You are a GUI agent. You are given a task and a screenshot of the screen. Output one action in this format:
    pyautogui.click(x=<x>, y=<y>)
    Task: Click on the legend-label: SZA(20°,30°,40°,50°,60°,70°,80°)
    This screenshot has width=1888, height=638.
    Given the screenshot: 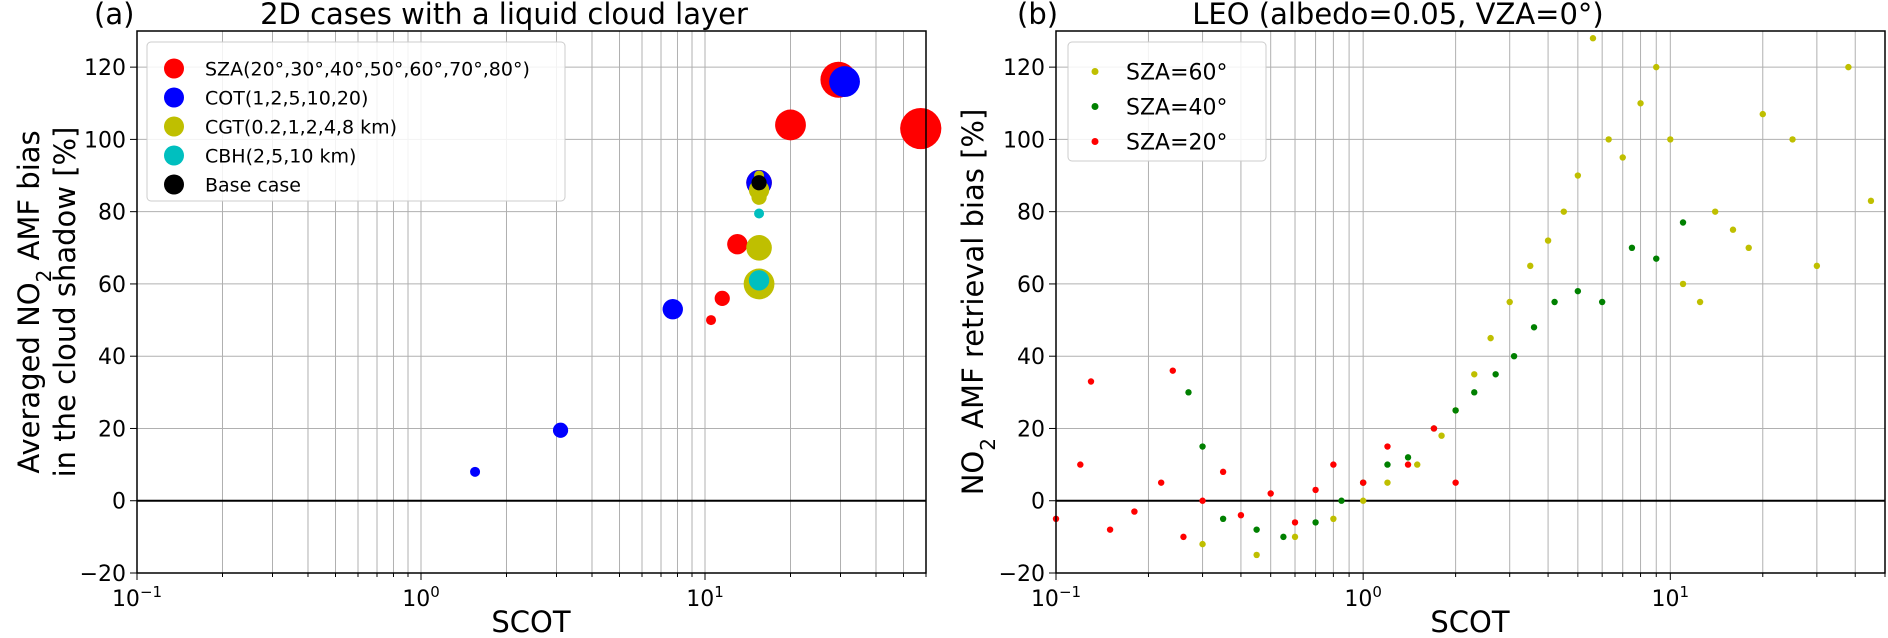 What is the action you would take?
    pyautogui.click(x=367, y=69)
    